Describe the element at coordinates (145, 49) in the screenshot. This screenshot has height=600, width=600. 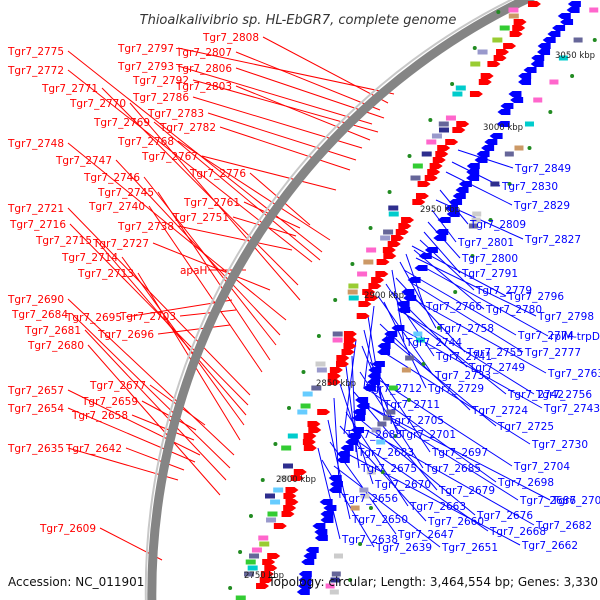
I see `forward-gene-label: Tgr7_2797` at that location.